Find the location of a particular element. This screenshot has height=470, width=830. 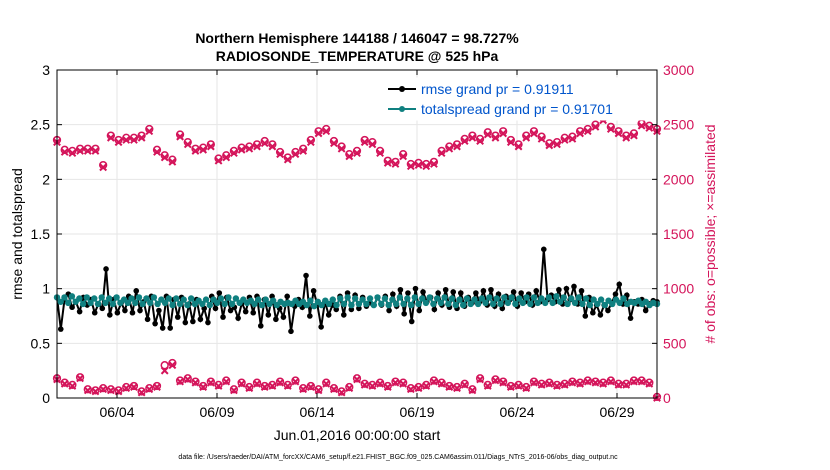

x-tick-label: 06/04 is located at coordinates (116, 412).